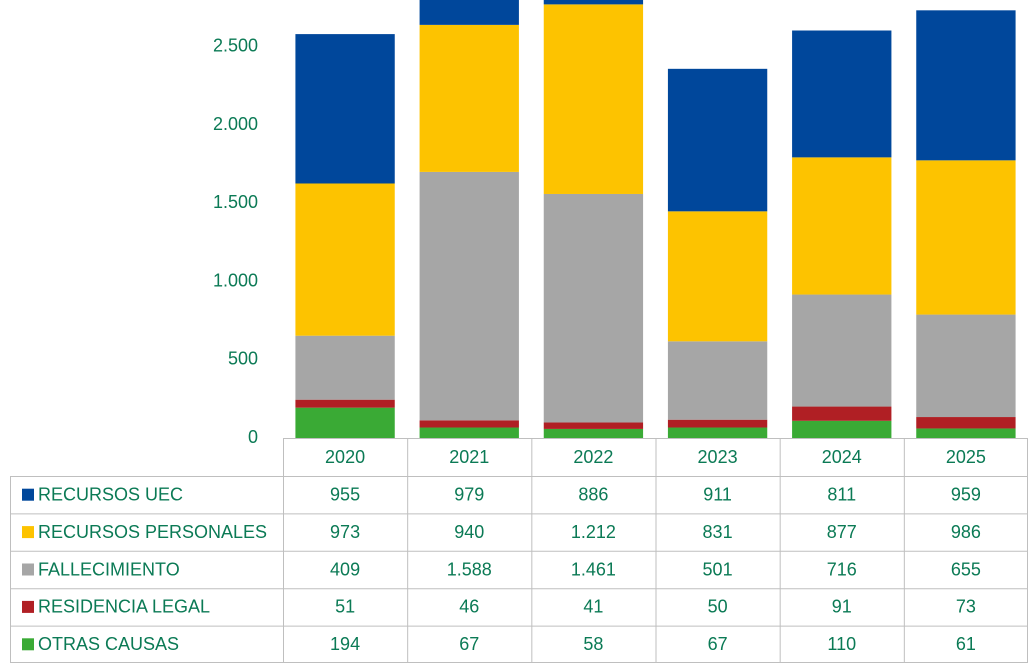 This screenshot has width=1028, height=663. What do you see at coordinates (469, 457) in the screenshot?
I see `x-tick-label: 2021` at bounding box center [469, 457].